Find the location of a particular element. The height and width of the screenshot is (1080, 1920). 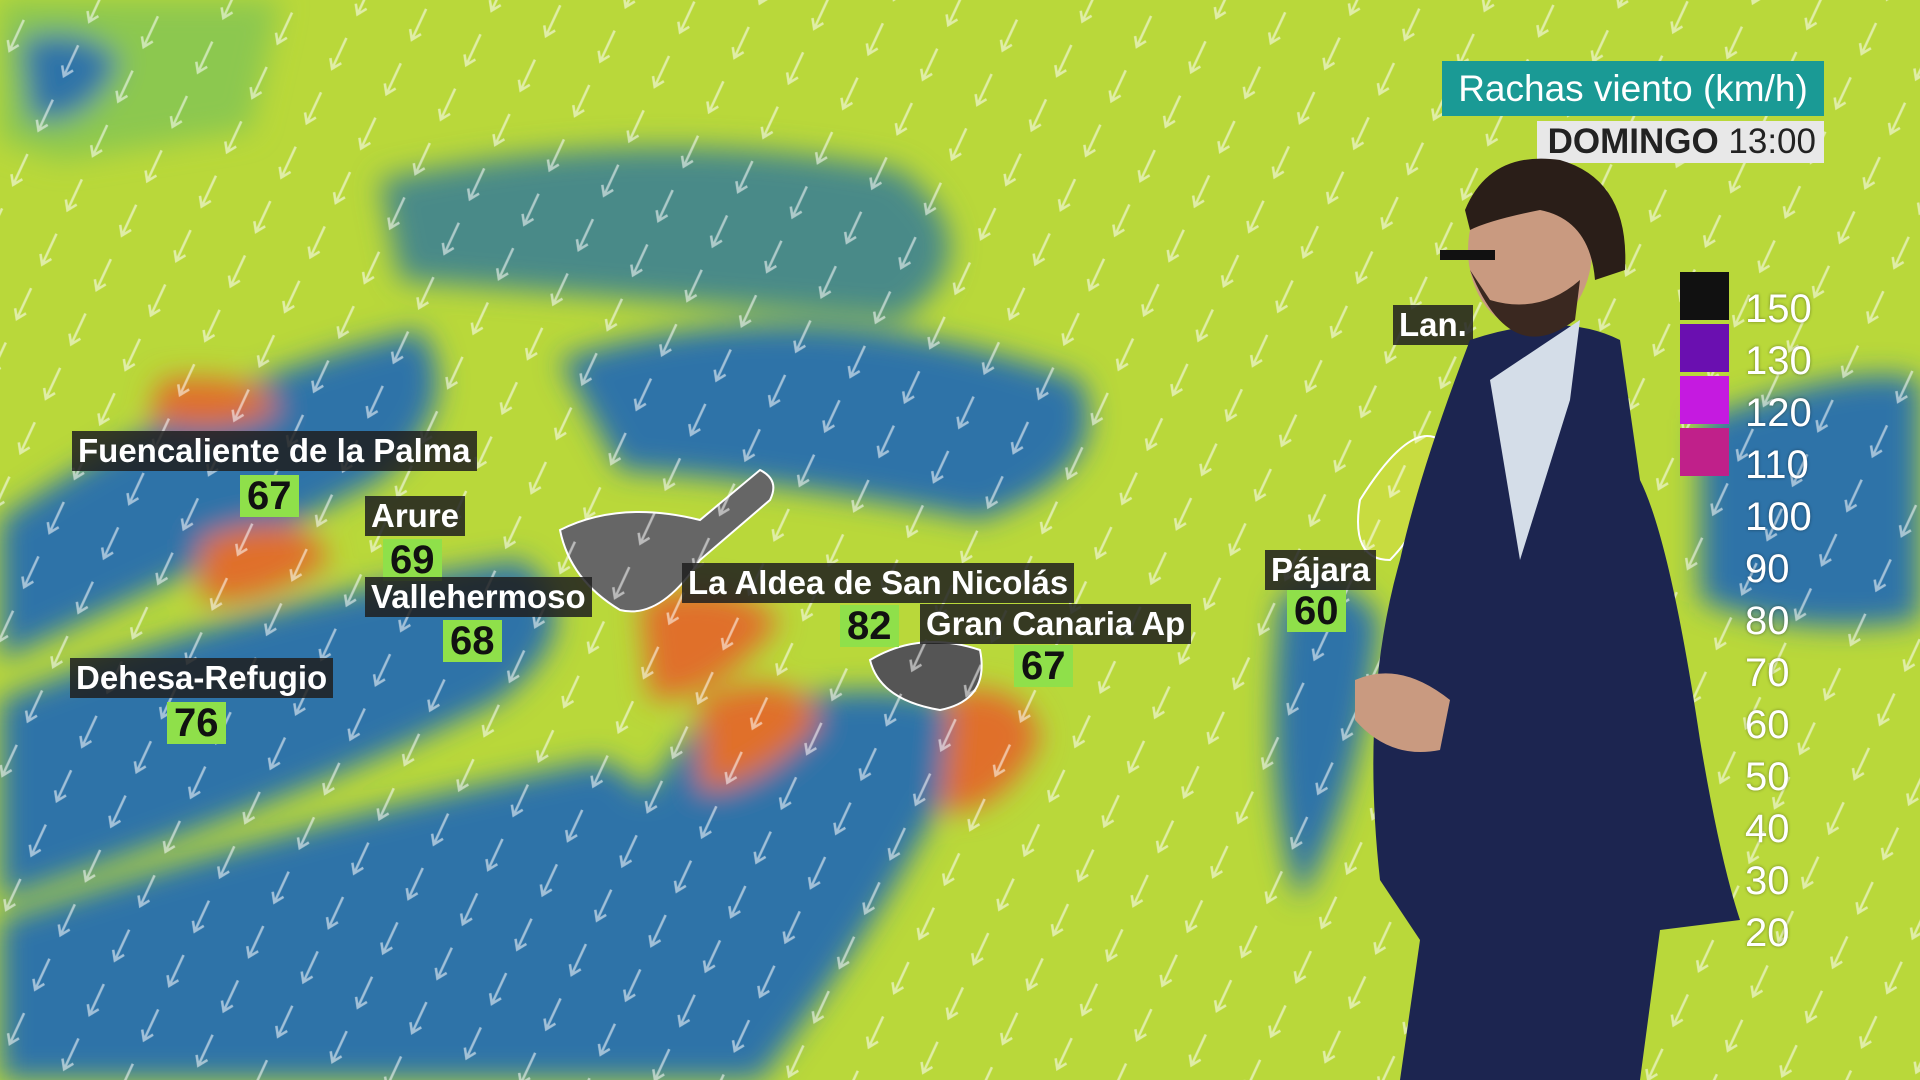

station-name: Fuencaliente de la Palma is located at coordinates (274, 451).